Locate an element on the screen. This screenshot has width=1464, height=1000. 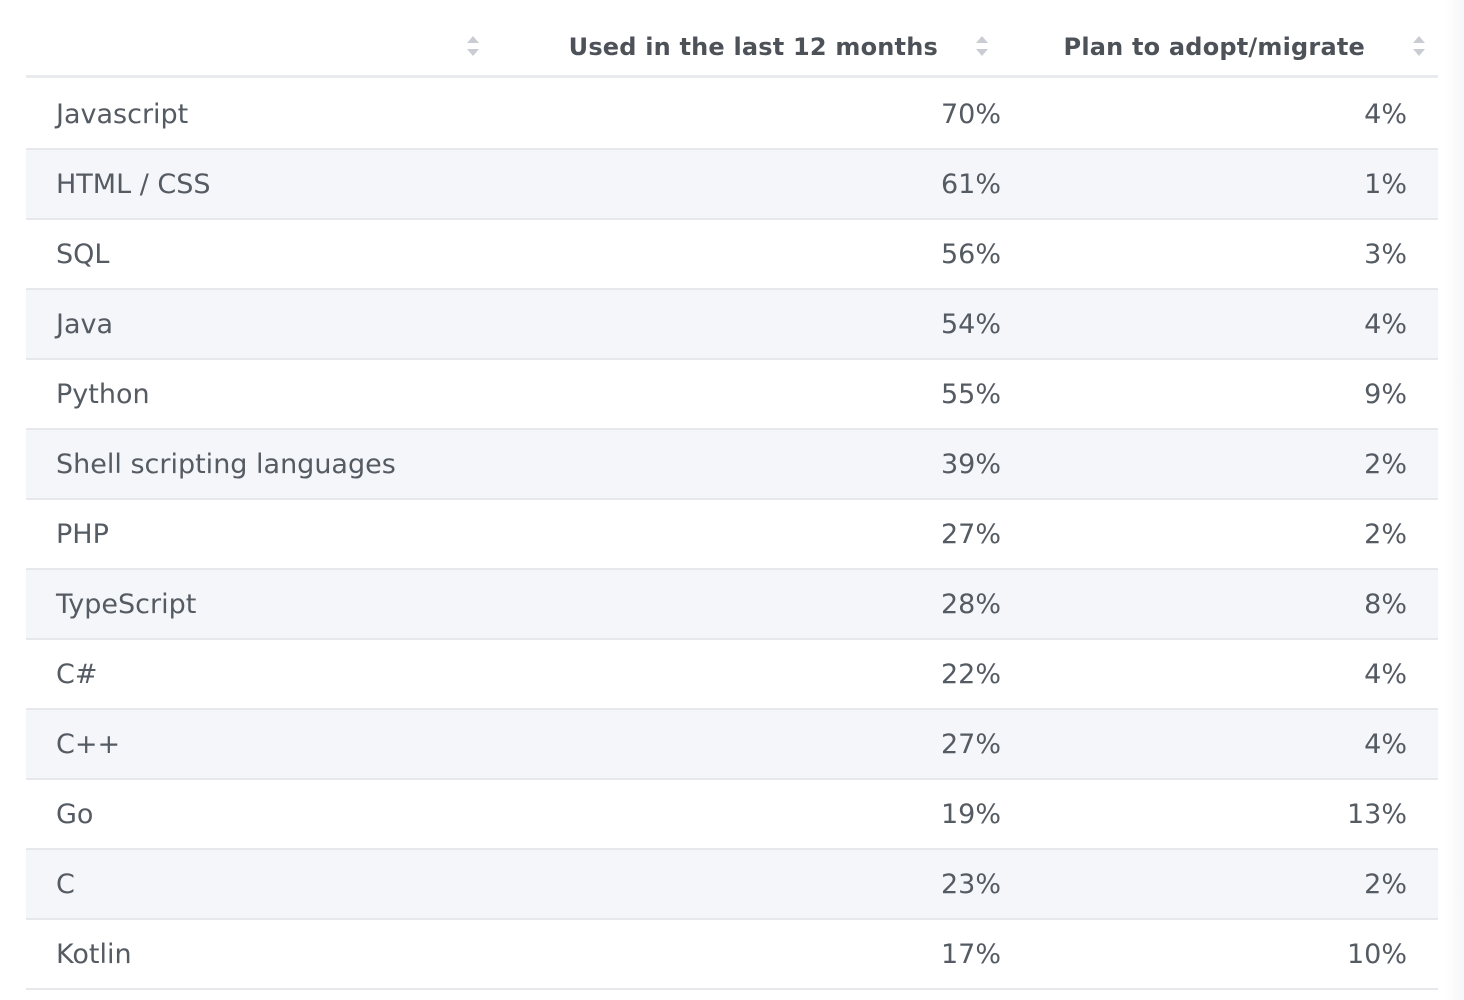
used-percentage: 22% is located at coordinates (970, 674).